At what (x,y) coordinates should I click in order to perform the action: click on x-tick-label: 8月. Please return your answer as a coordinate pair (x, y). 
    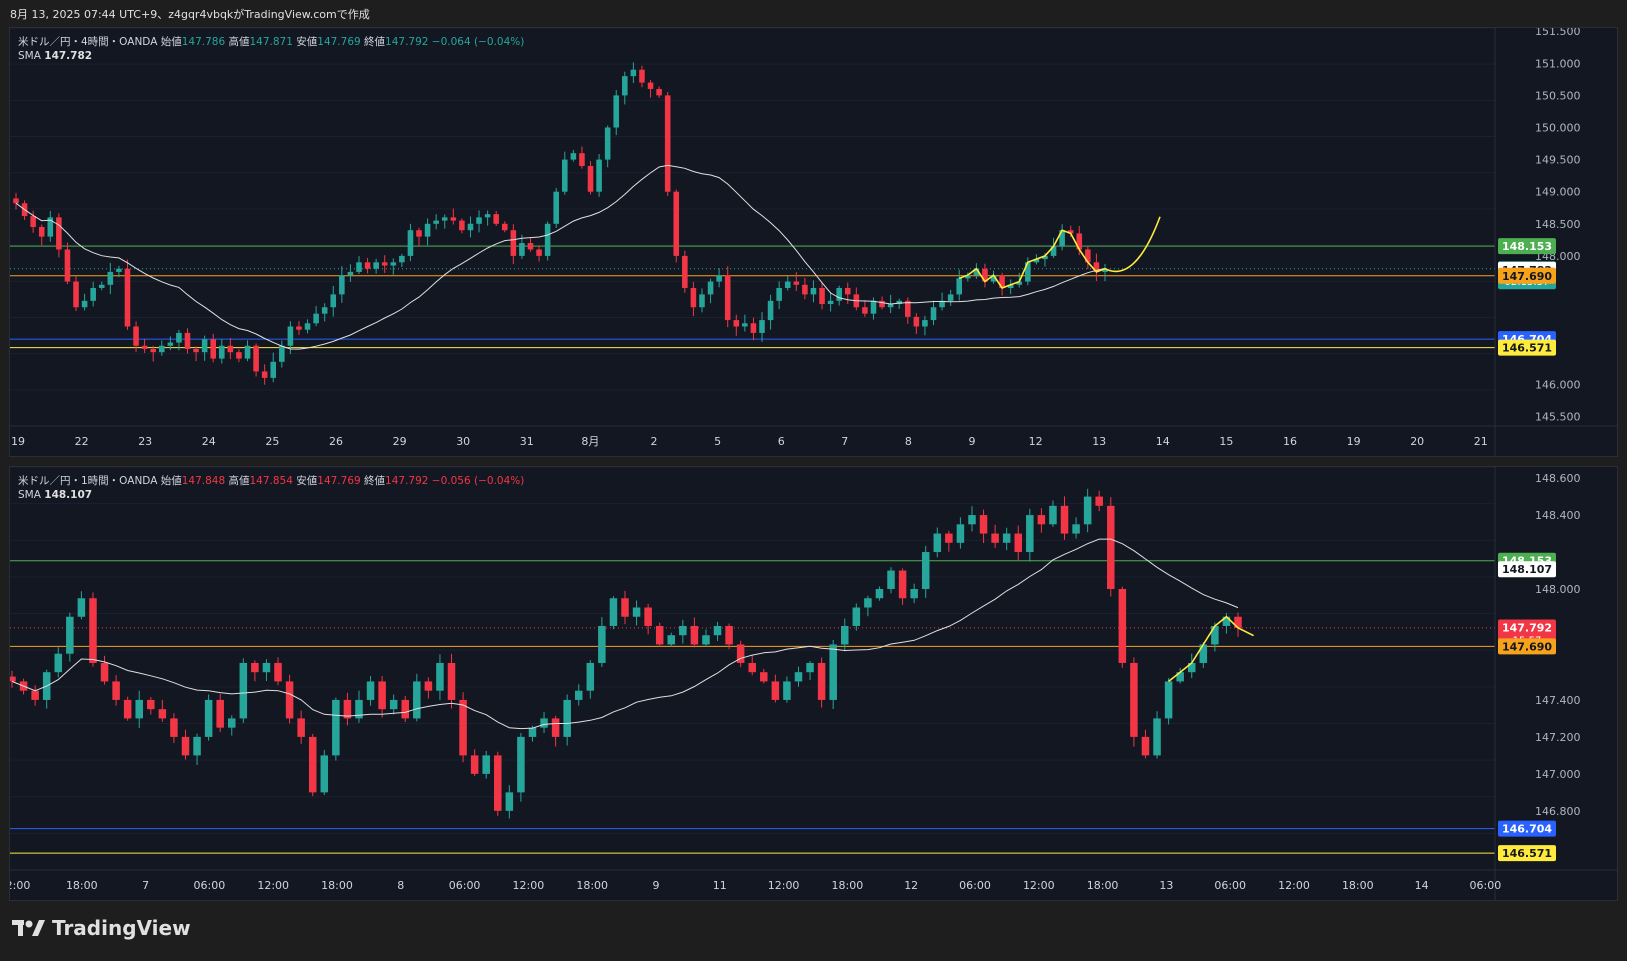
    Looking at the image, I should click on (590, 441).